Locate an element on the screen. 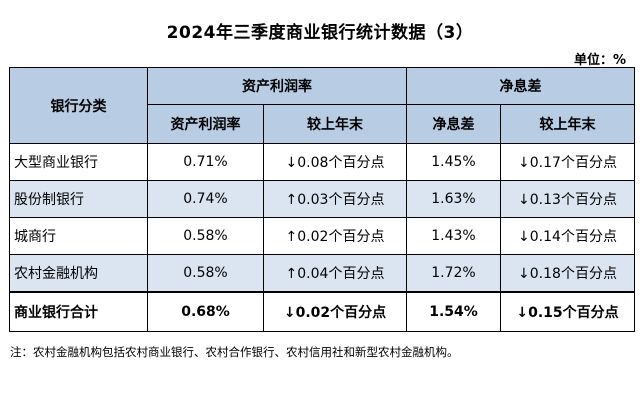 This screenshot has width=640, height=402. table-header-sub-row: 资产利润率 较上年末 净息差 较上年末 is located at coordinates (322, 124).